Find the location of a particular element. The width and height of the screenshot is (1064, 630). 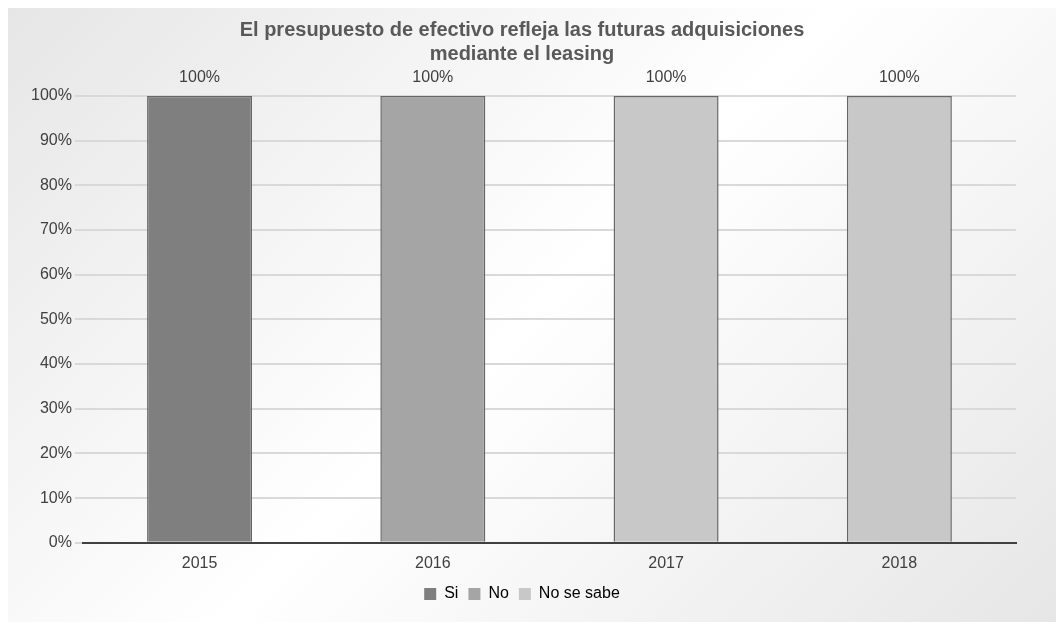

x-tick-label: 2018 is located at coordinates (899, 562).